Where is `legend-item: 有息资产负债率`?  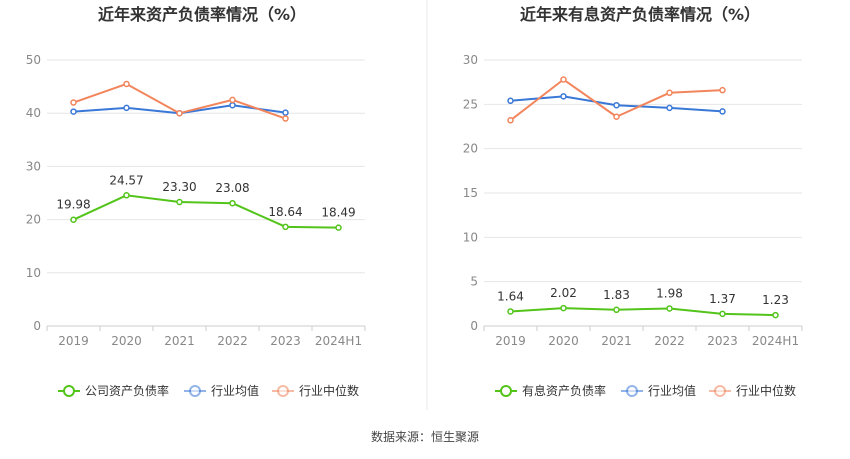
legend-item: 有息资产负债率 is located at coordinates (550, 390).